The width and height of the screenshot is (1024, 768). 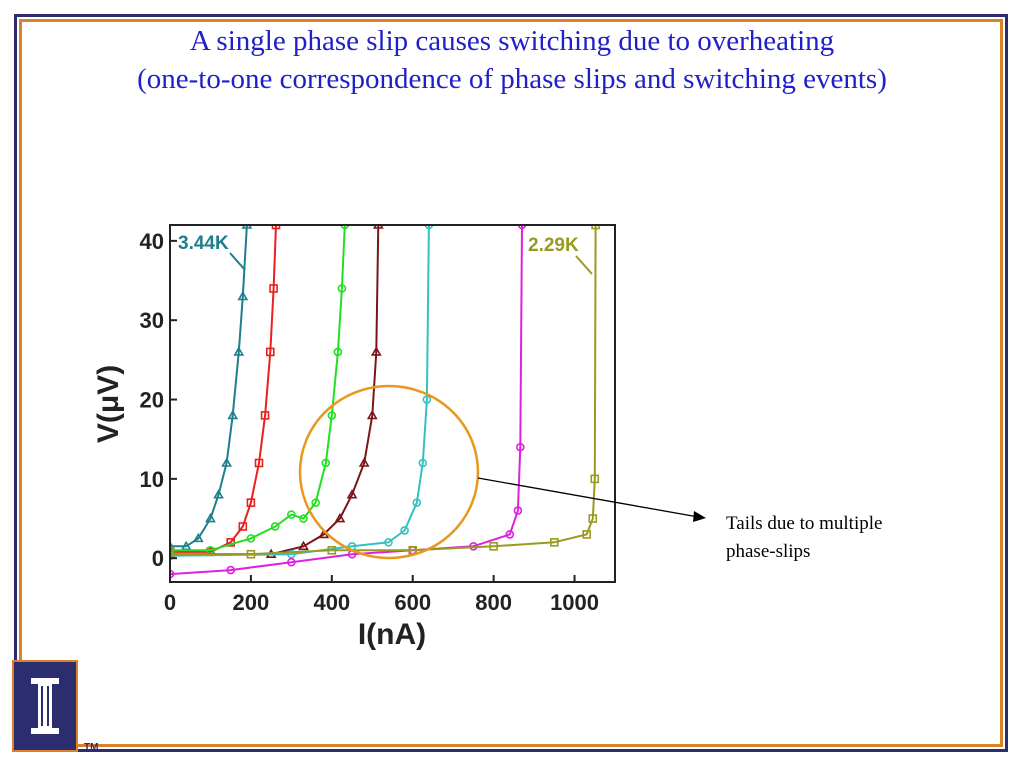 What do you see at coordinates (699, 516) in the screenshot?
I see `callout-arrowhead` at bounding box center [699, 516].